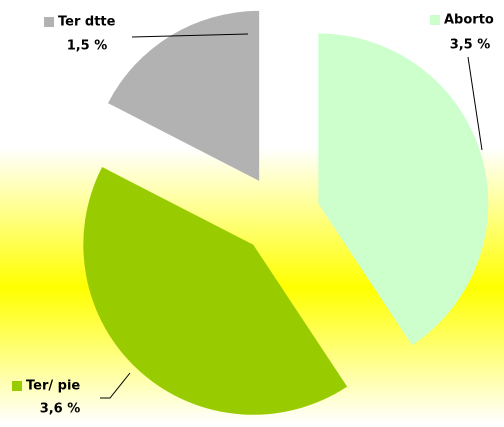 The image size is (504, 427). I want to click on slice-label: Aborto, so click(469, 20).